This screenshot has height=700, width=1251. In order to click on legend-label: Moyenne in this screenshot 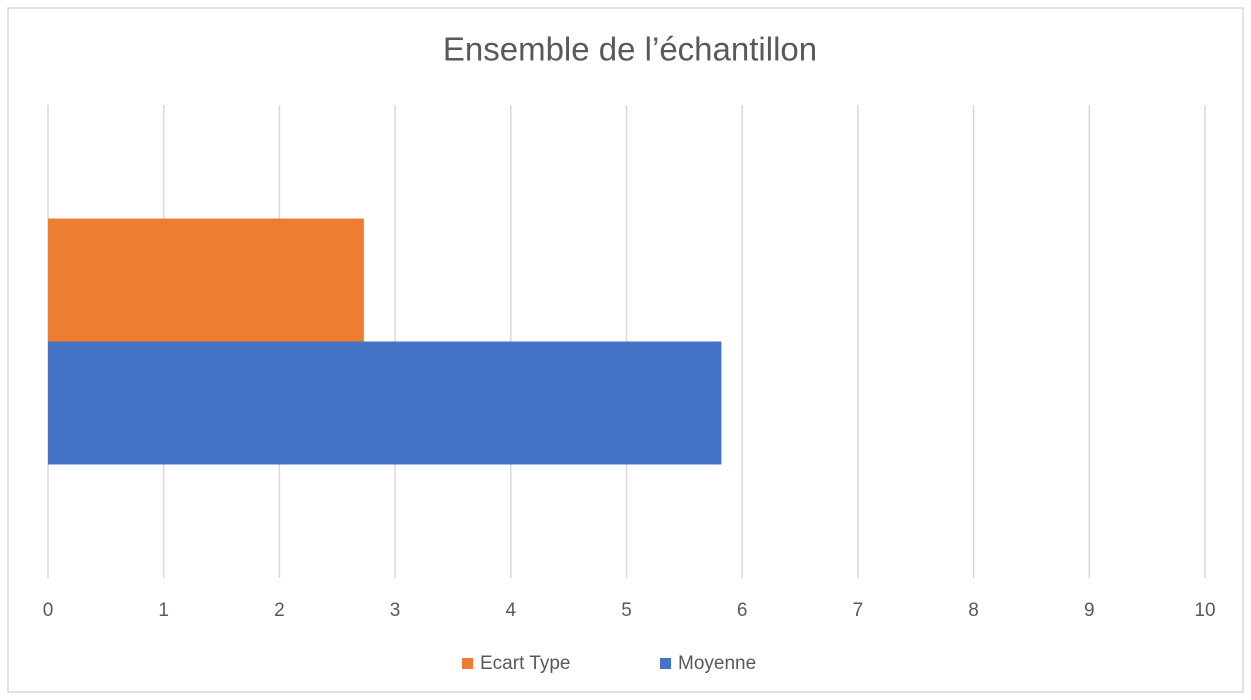, I will do `click(717, 663)`.